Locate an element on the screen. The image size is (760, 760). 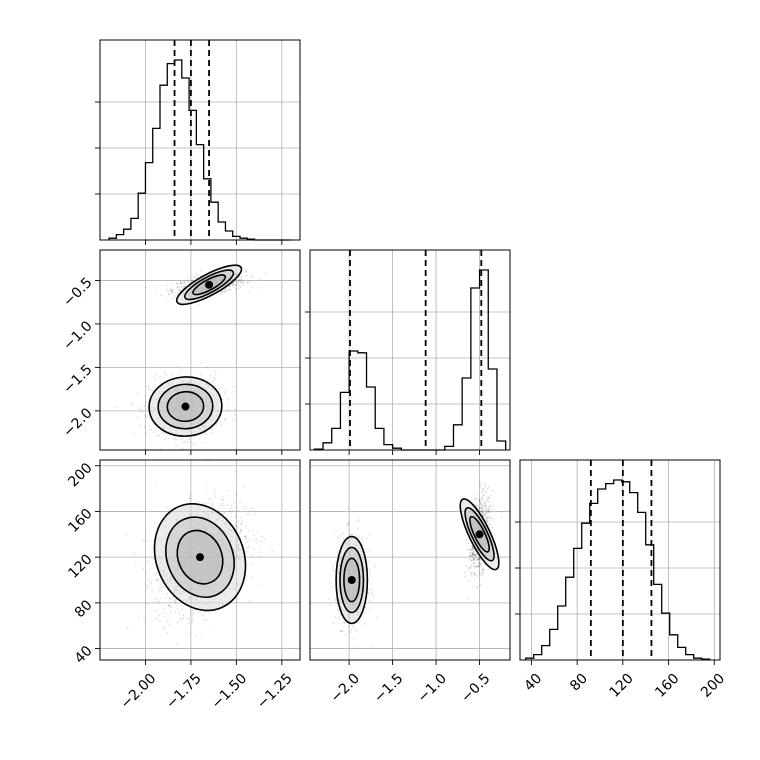
y-tick-label: 40 is located at coordinates (84, 655).